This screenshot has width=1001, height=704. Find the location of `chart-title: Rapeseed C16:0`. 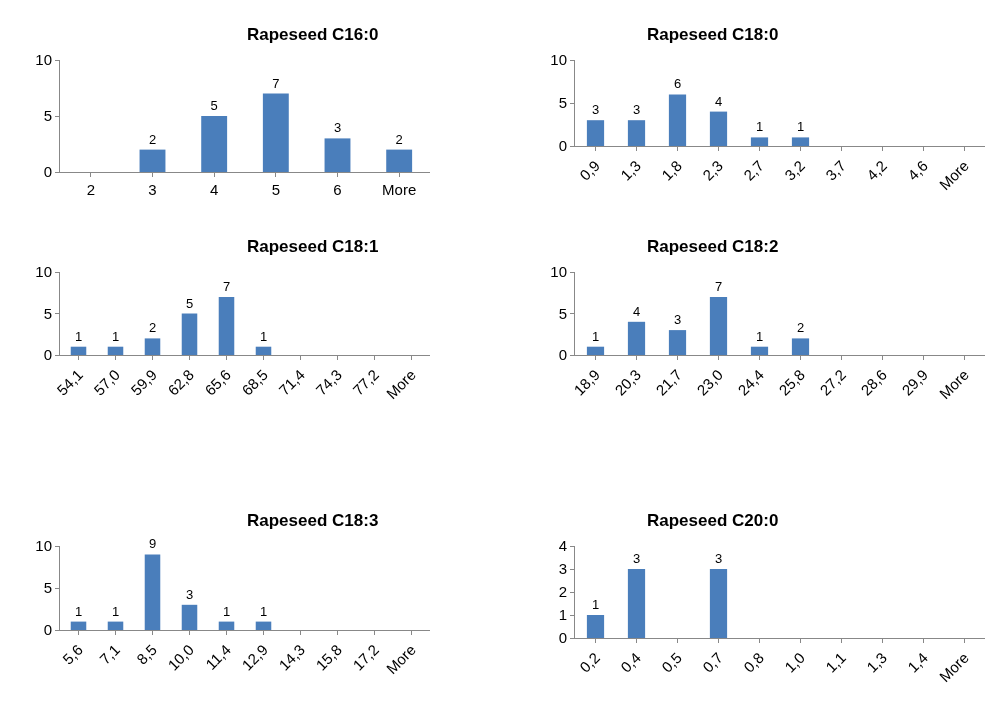

chart-title: Rapeseed C16:0 is located at coordinates (313, 34).